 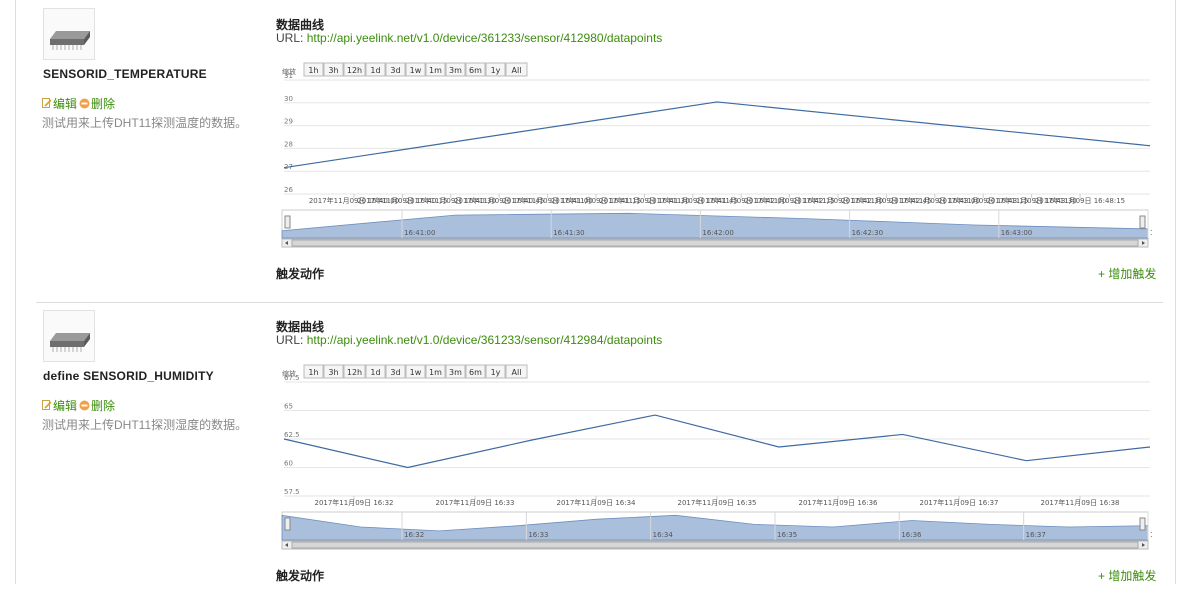 I want to click on sensor-description: 测试用来上传DHT11探测温度的数据。, so click(x=144, y=122).